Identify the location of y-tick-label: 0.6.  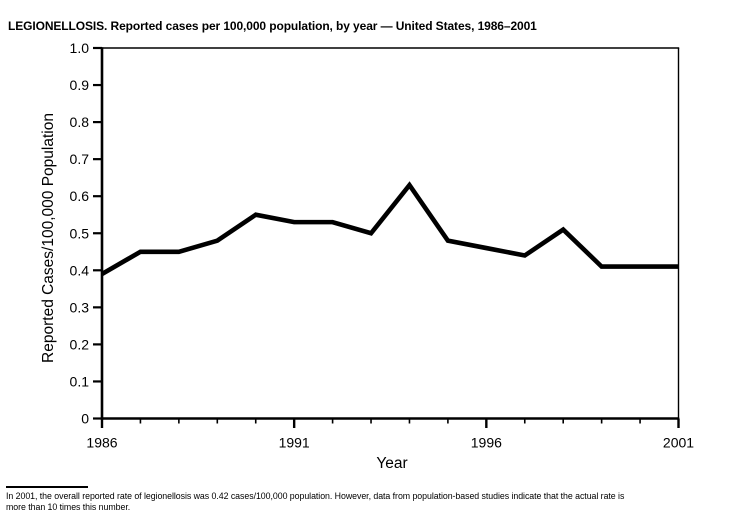
(80, 196).